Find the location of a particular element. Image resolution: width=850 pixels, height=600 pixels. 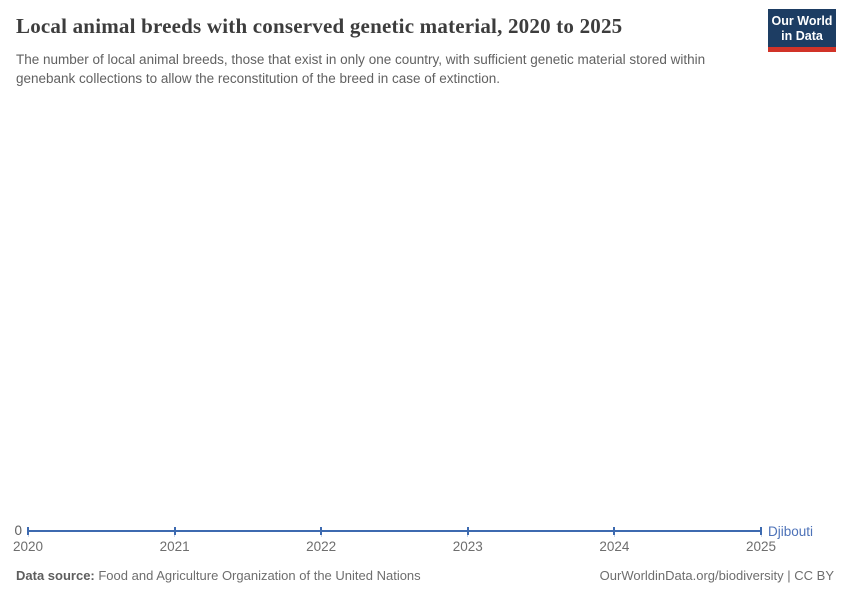

x-axis-tick-label: 2021 is located at coordinates (174, 546).